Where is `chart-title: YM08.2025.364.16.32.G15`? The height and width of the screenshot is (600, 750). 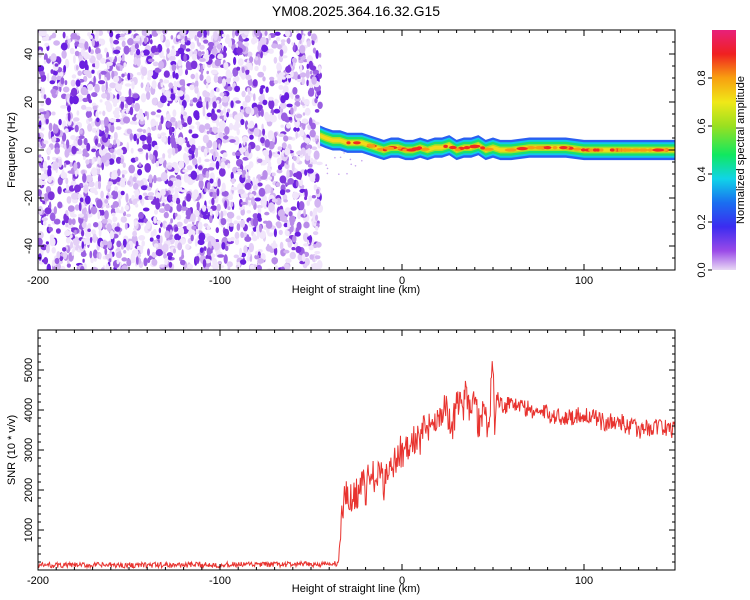
chart-title: YM08.2025.364.16.32.G15 is located at coordinates (356, 11).